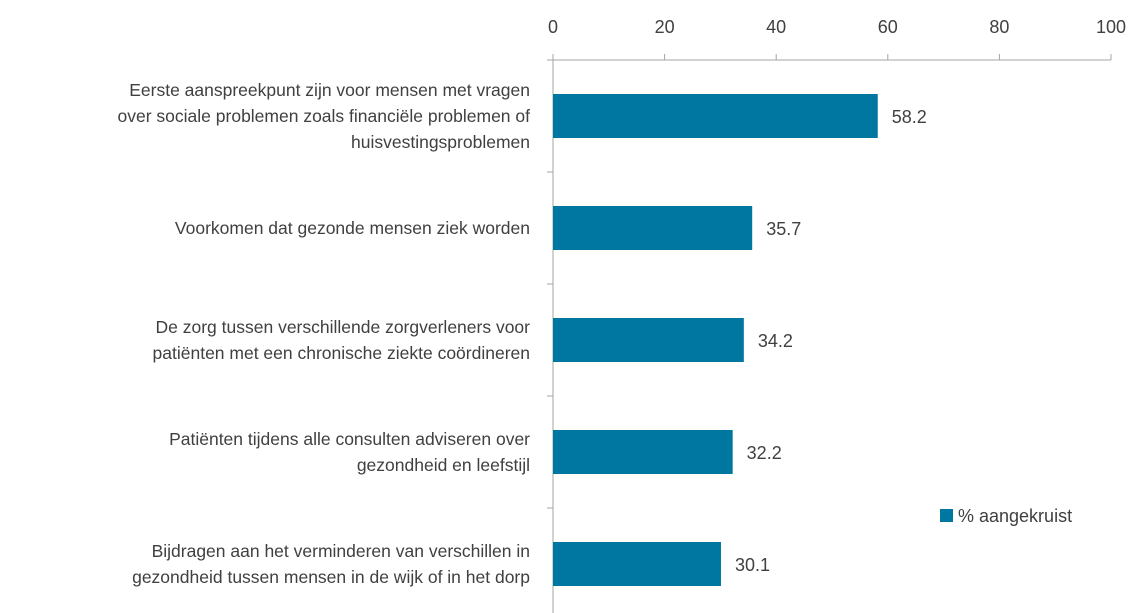  What do you see at coordinates (553, 27) in the screenshot?
I see `x-tick-label: 0` at bounding box center [553, 27].